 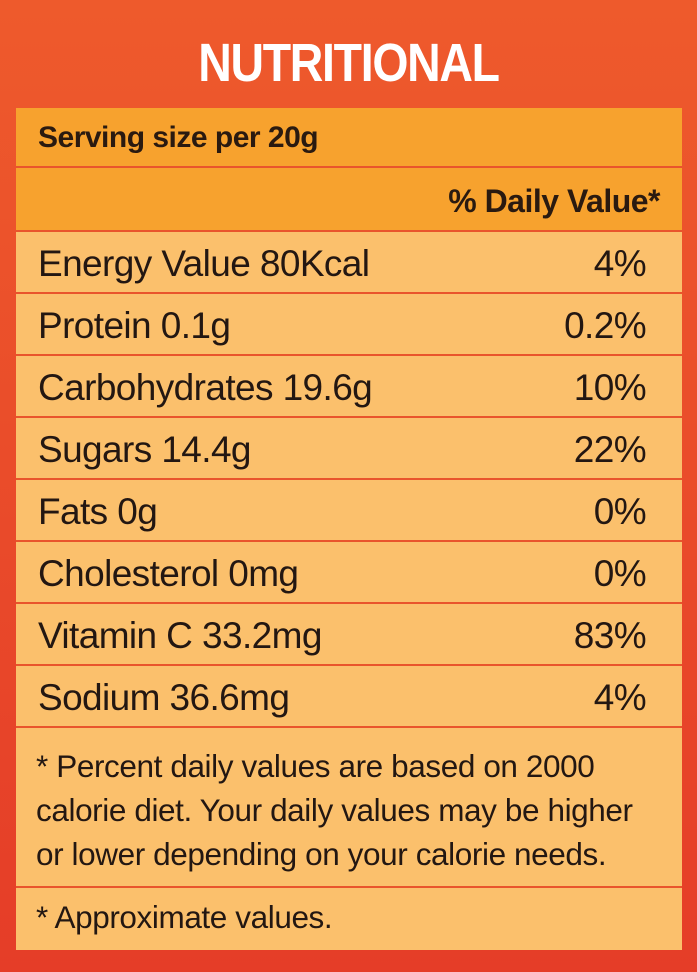 I want to click on nutrient-name: Cholesterol 0mg, so click(x=168, y=573).